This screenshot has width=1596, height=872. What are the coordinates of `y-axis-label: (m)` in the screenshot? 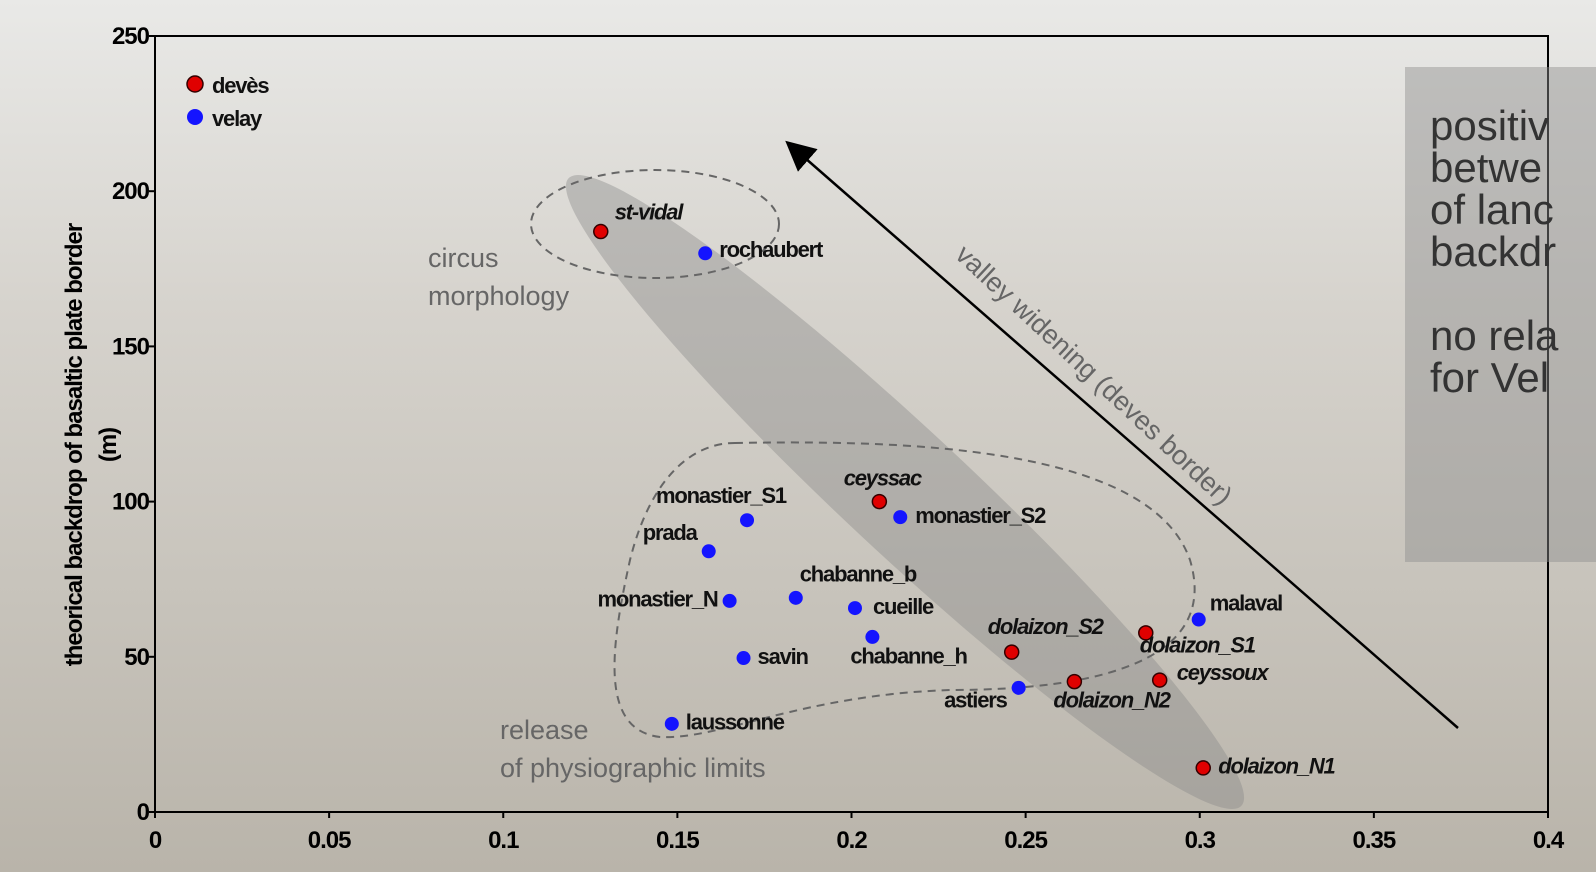 It's located at (108, 445).